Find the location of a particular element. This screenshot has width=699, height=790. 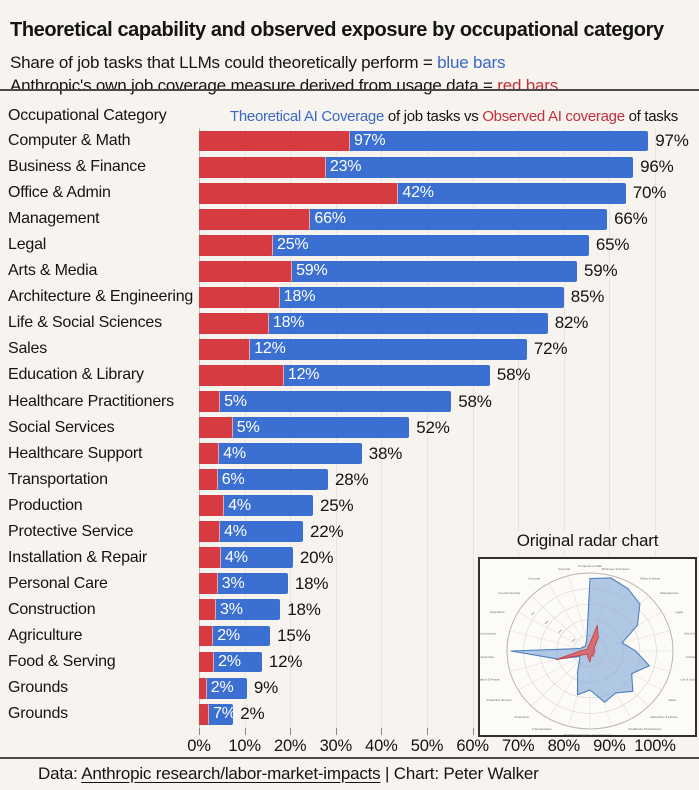

observed-value-label: 18% is located at coordinates (299, 297).